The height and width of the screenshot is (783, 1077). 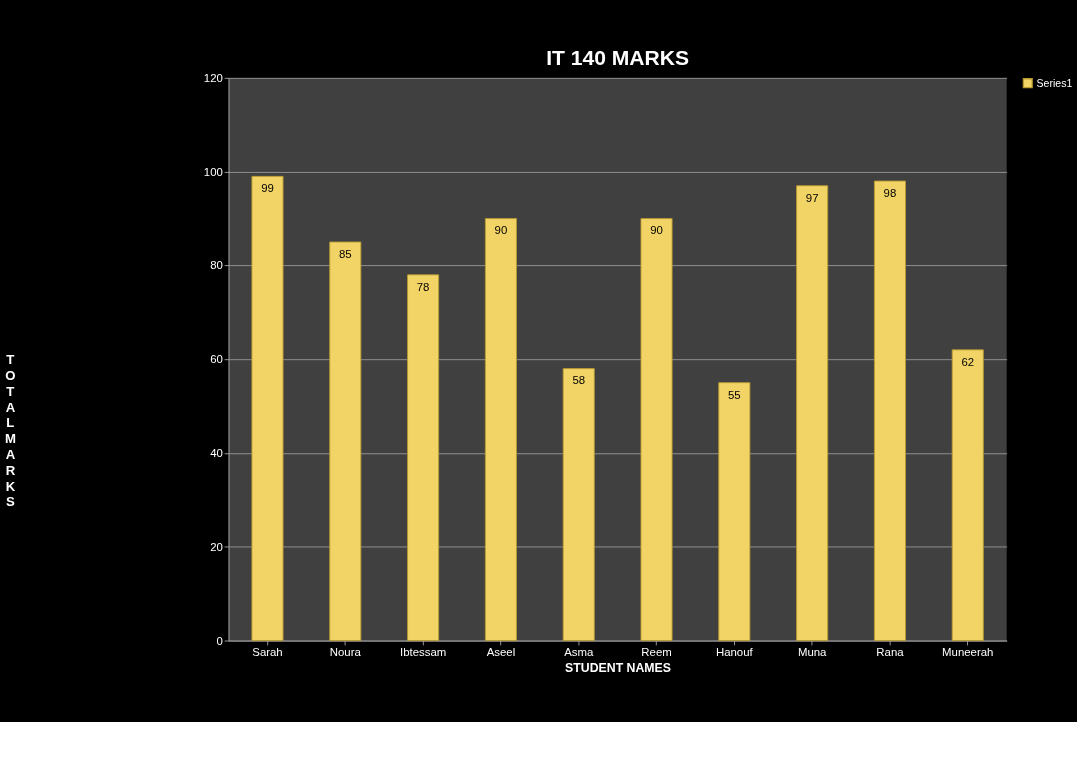 I want to click on y-tick-label: 0, so click(x=219, y=640).